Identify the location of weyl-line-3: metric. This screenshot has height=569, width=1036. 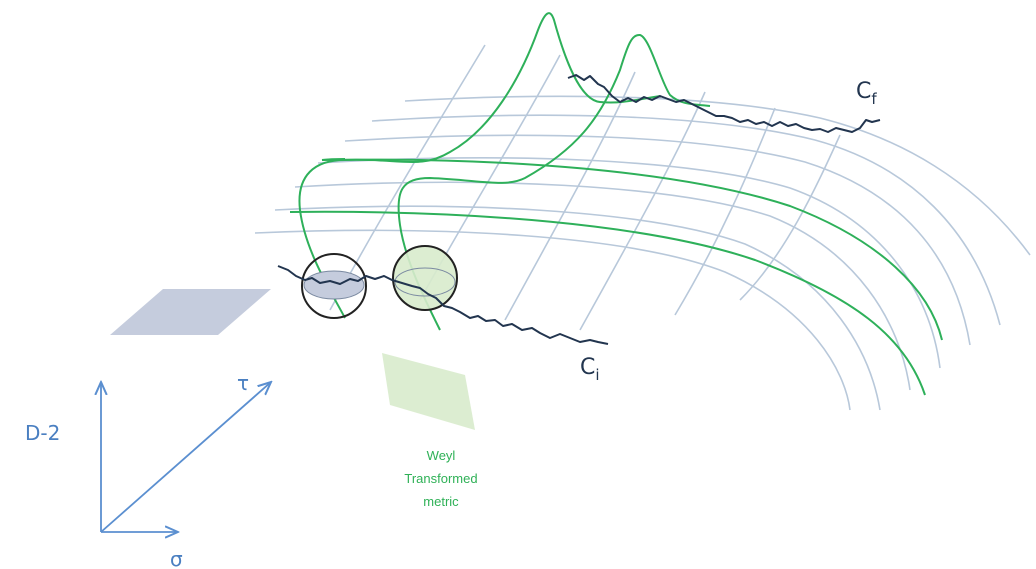
(441, 501).